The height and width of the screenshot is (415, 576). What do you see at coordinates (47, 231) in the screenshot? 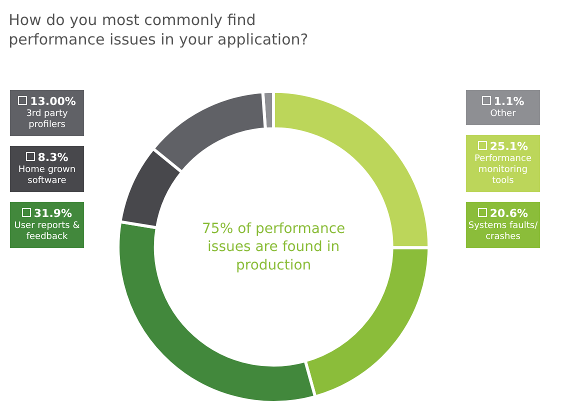
I see `legend-label: User reports & feedback` at bounding box center [47, 231].